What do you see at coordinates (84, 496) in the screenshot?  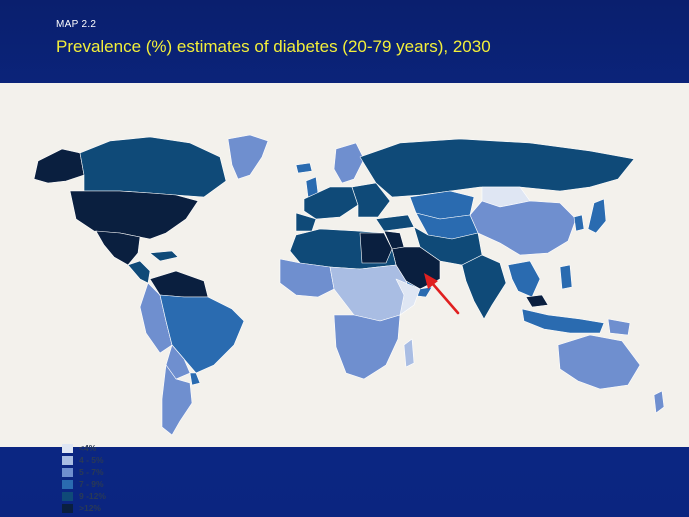 I see `legend-item: 9 -12%` at bounding box center [84, 496].